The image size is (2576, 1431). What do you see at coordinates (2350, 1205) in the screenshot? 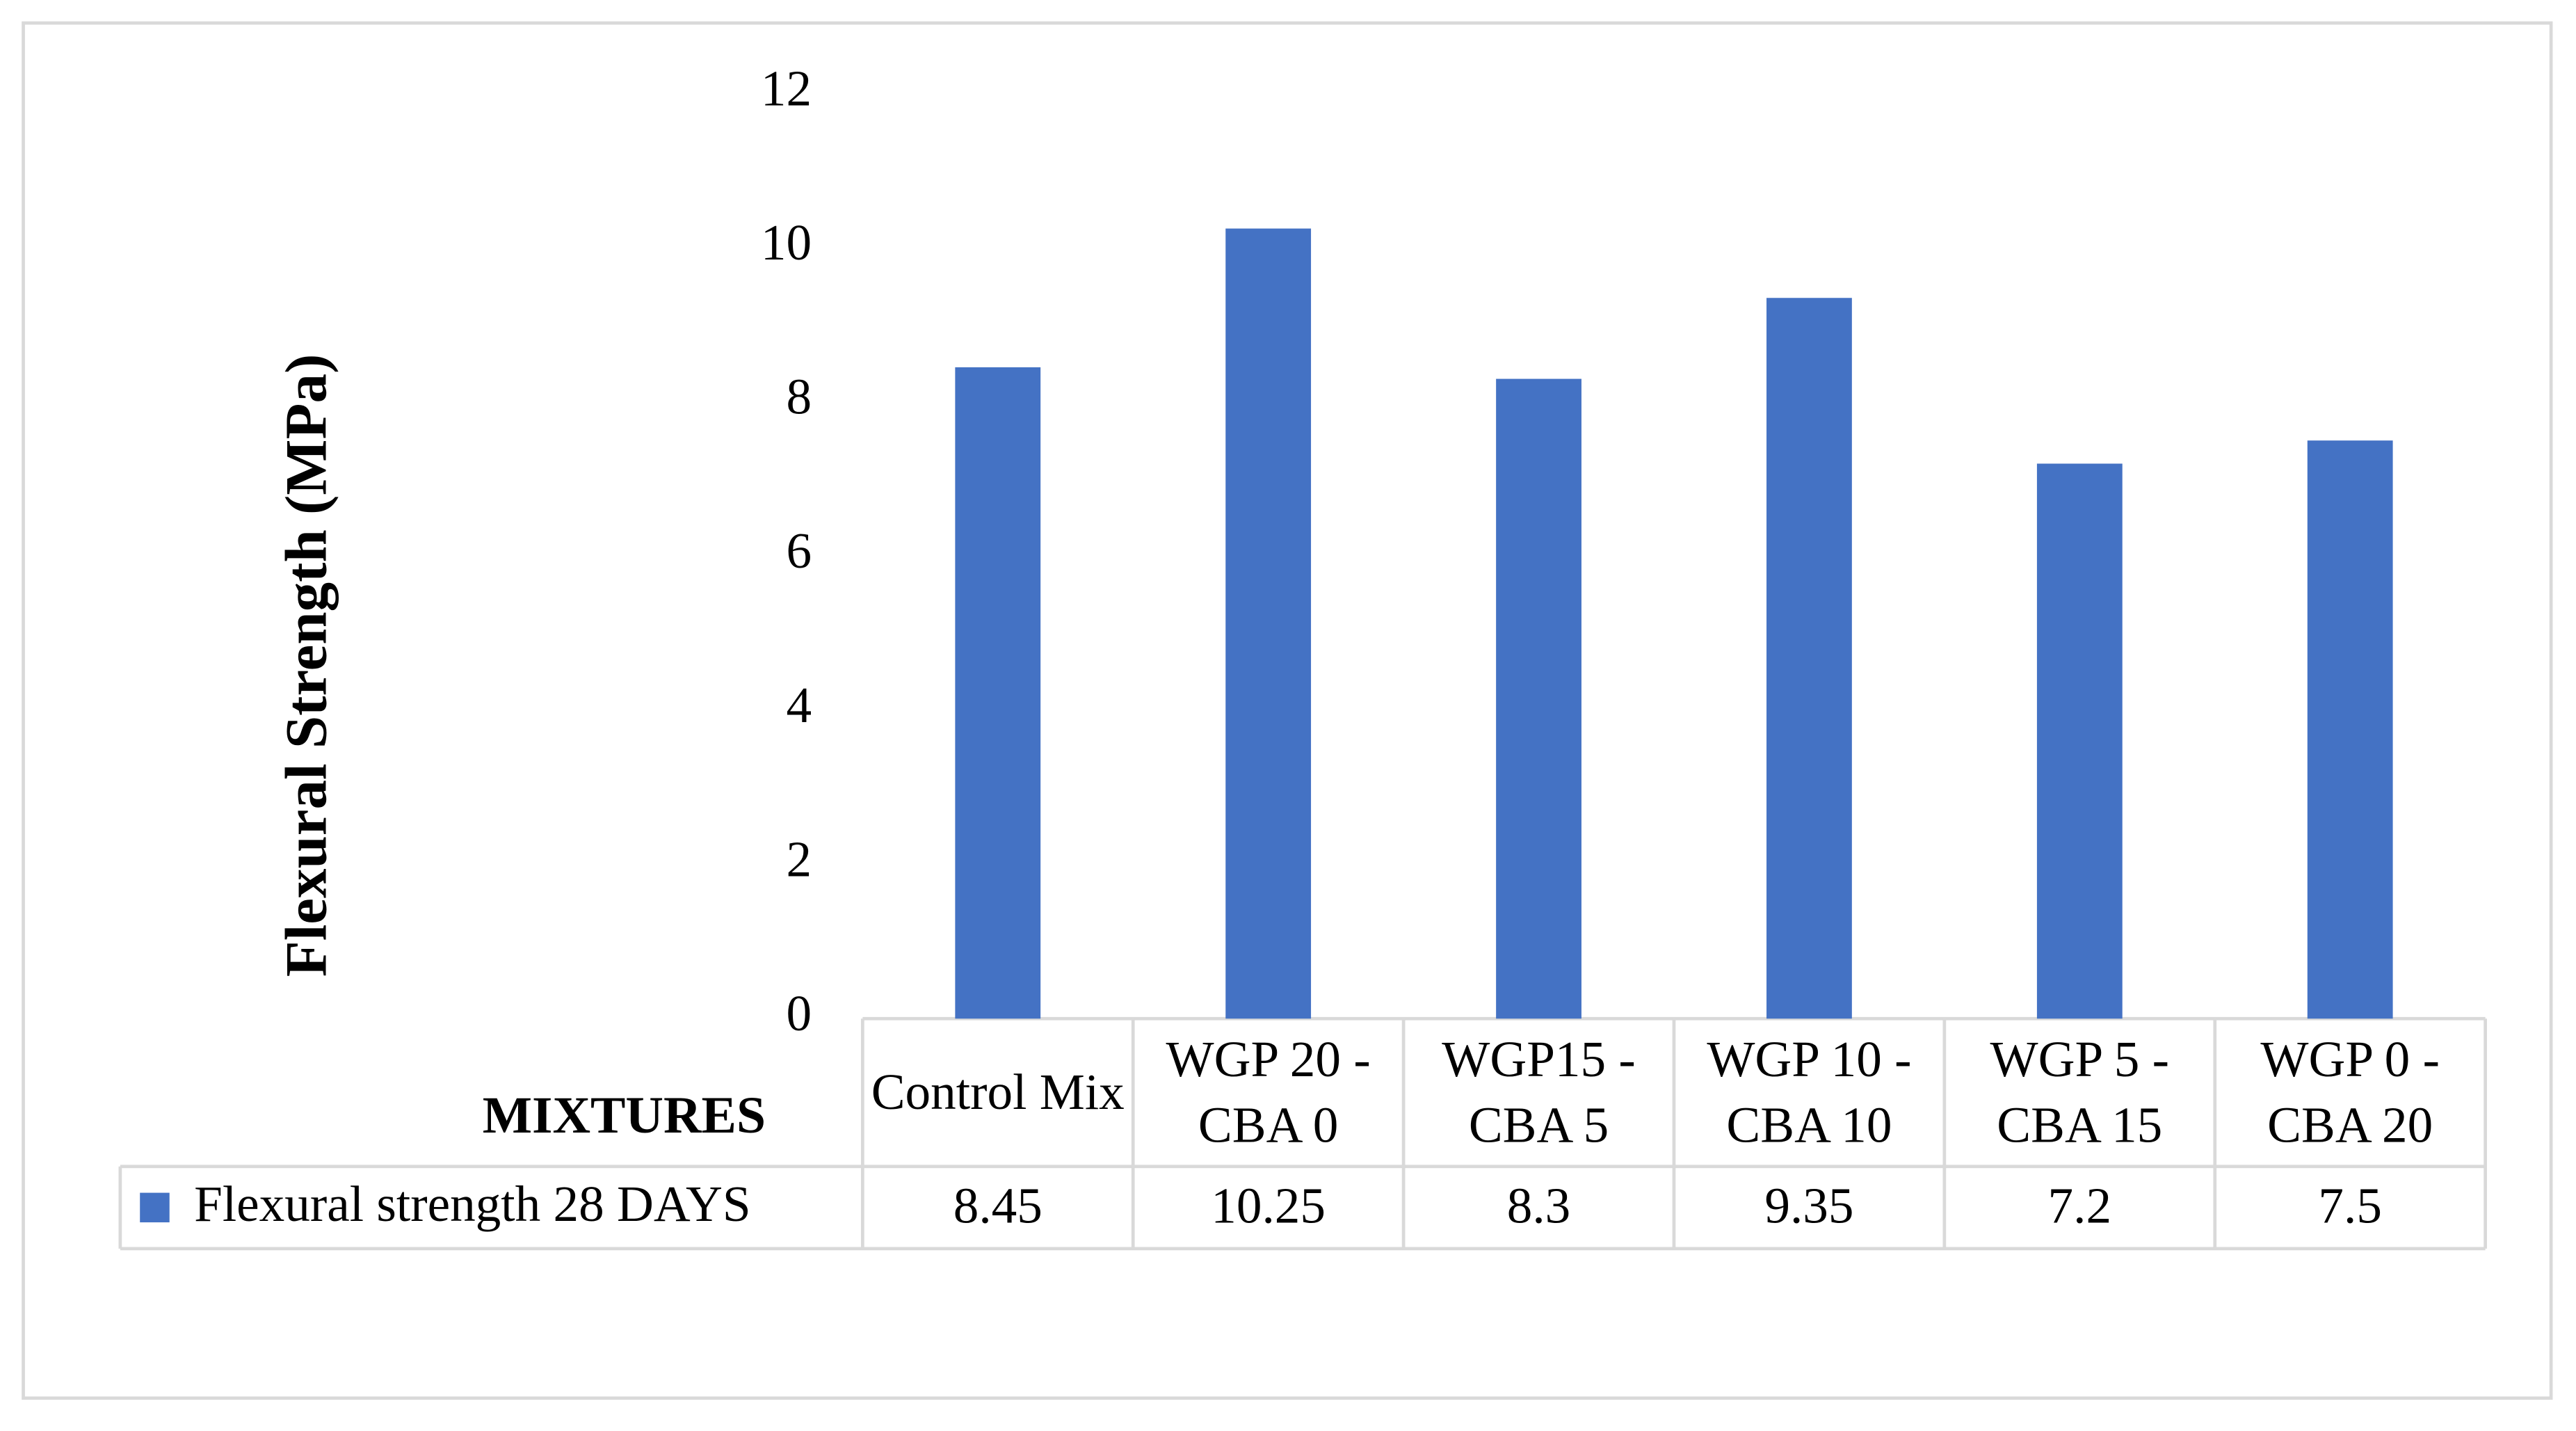
I see `data-table-value: 7.5` at bounding box center [2350, 1205].